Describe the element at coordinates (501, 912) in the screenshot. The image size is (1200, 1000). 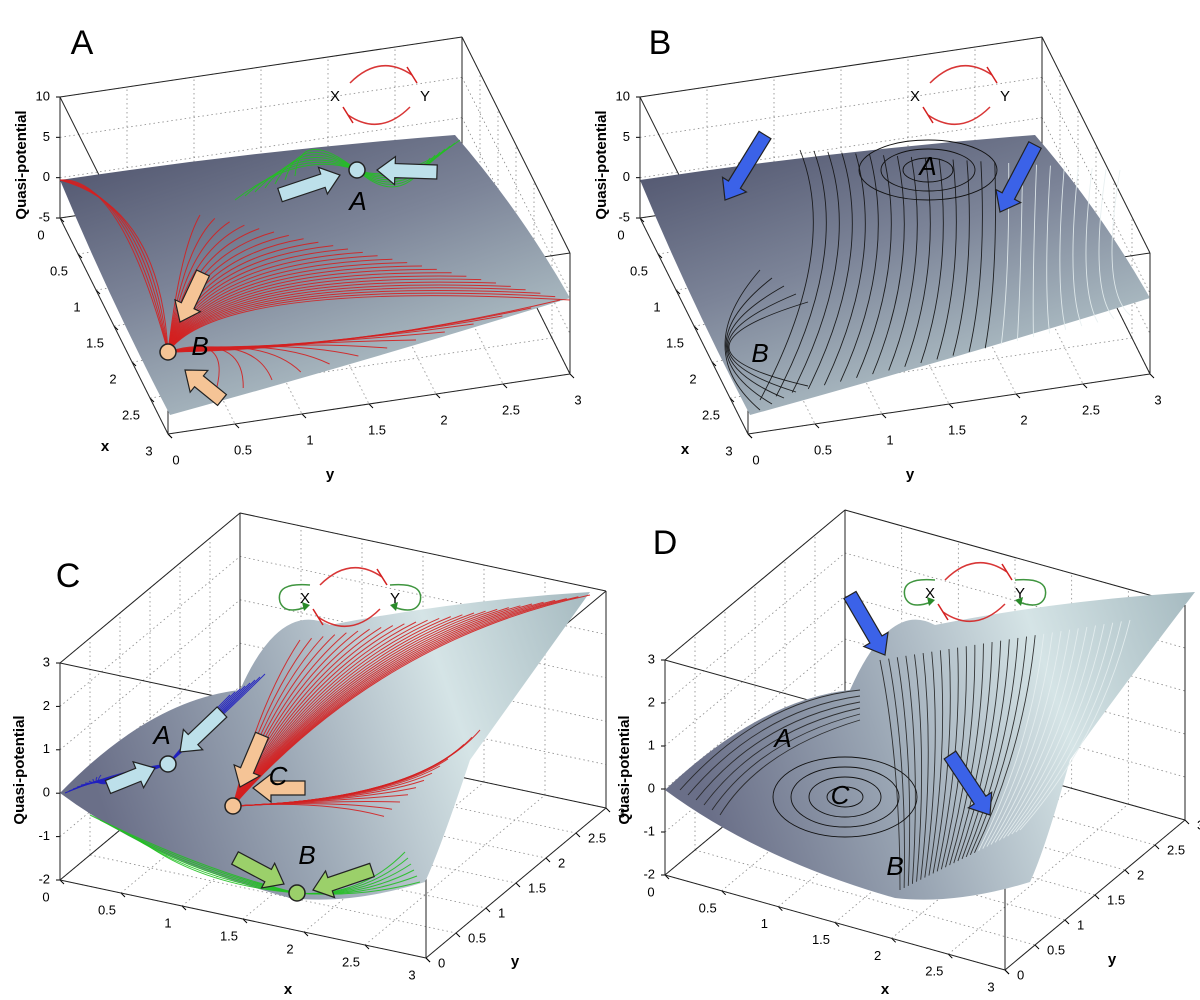
I see `y-tick-label: 1` at that location.